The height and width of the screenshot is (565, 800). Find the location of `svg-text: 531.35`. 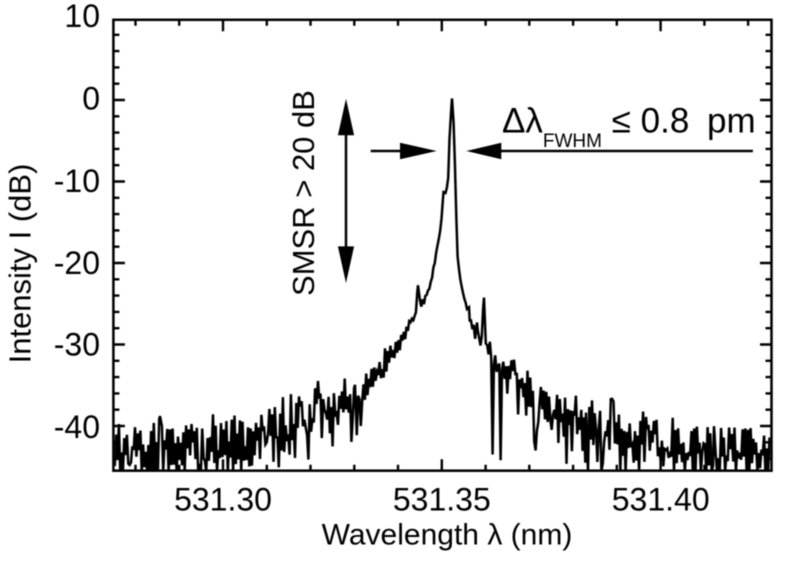

svg-text: 531.35 is located at coordinates (442, 500).